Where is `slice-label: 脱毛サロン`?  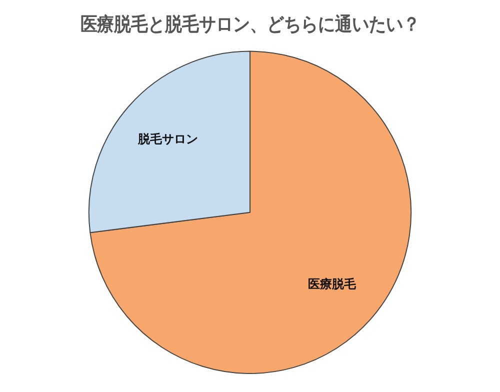 slice-label: 脱毛サロン is located at coordinates (167, 139).